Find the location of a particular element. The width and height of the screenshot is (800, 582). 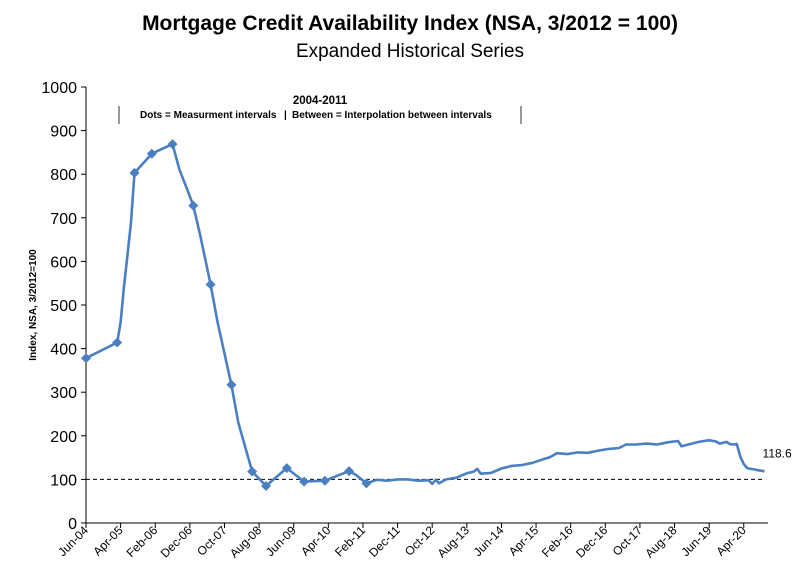

x-tick-label: Feb-11 is located at coordinates (350, 541).